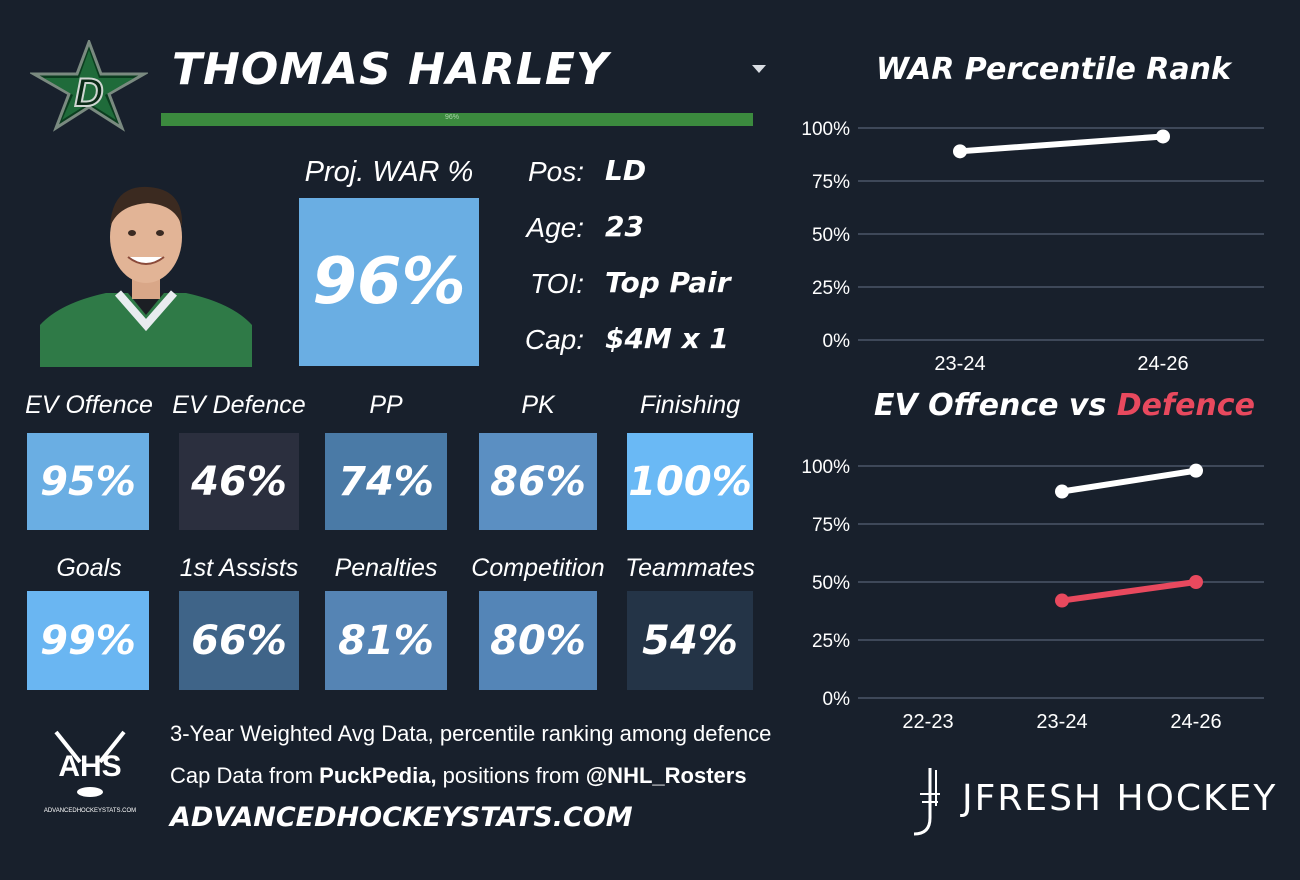  I want to click on chart2-title-defence: Defence, so click(1185, 405).